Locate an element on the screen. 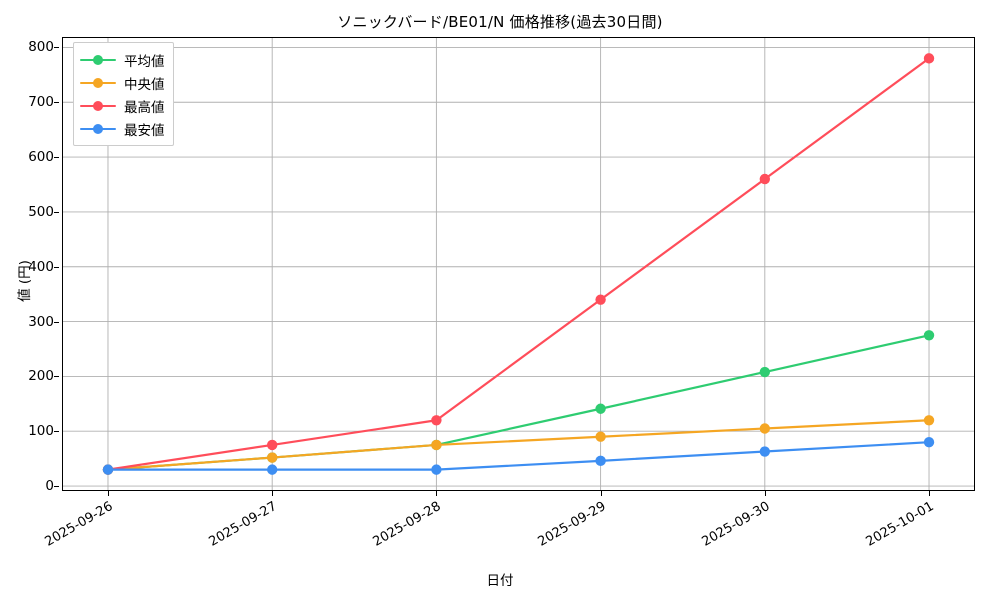 The image size is (1000, 600). legend-item-0: 平均値 is located at coordinates (122, 59).